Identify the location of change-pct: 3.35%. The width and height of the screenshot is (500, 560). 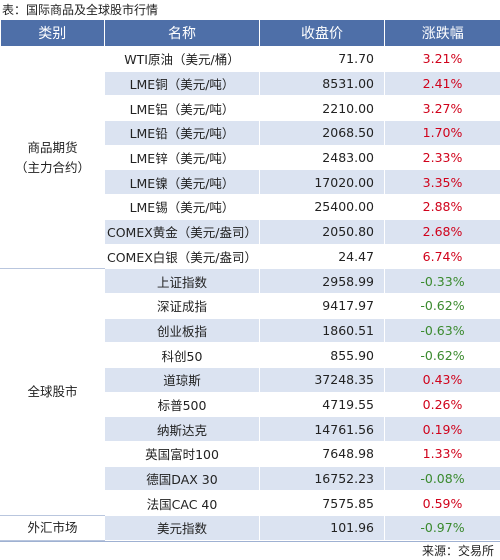
(442, 182).